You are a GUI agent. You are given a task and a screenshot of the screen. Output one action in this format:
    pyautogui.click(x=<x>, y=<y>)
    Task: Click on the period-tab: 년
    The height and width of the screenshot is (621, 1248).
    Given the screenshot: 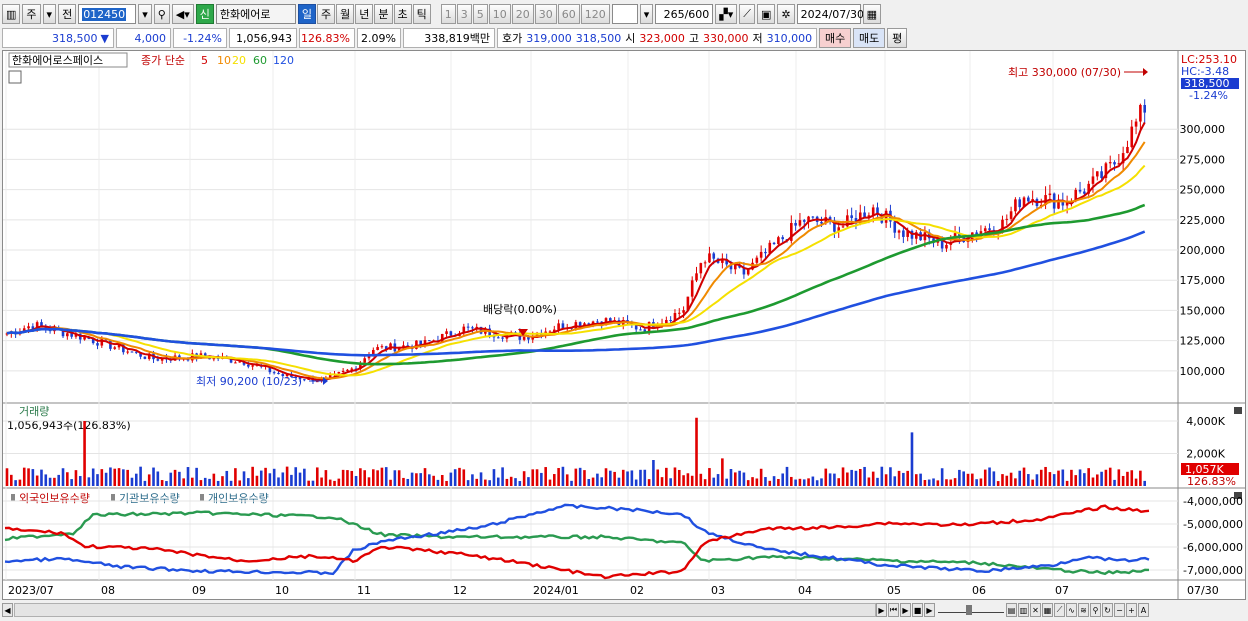 What is the action you would take?
    pyautogui.click(x=364, y=14)
    